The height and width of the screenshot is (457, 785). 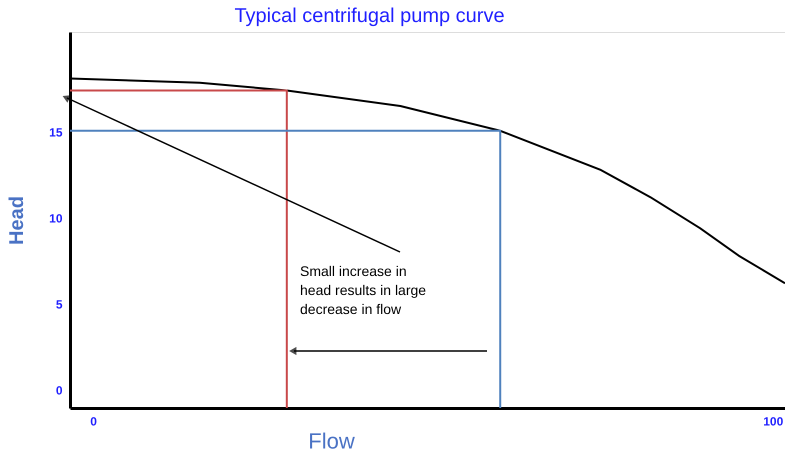 What do you see at coordinates (363, 290) in the screenshot?
I see `annotation: Small increase in head results in large decrease in flow` at bounding box center [363, 290].